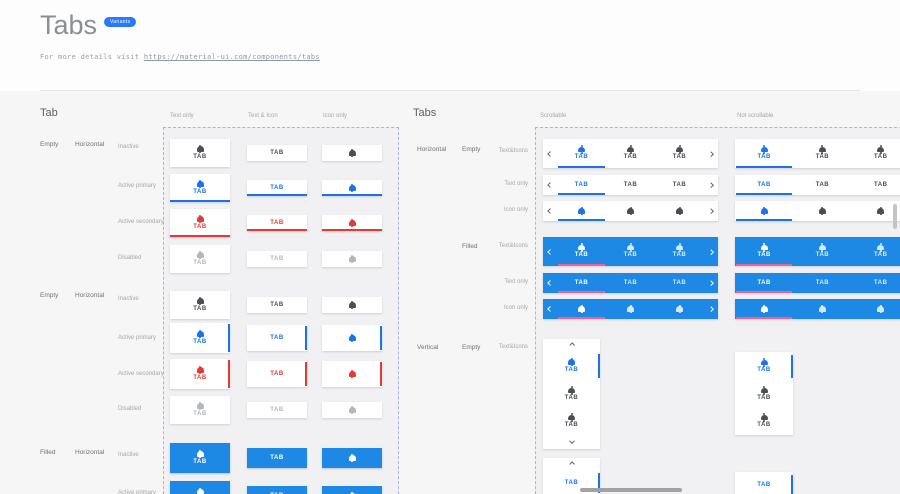  I want to click on horizontal-scrollbar-thumb, so click(631, 490).